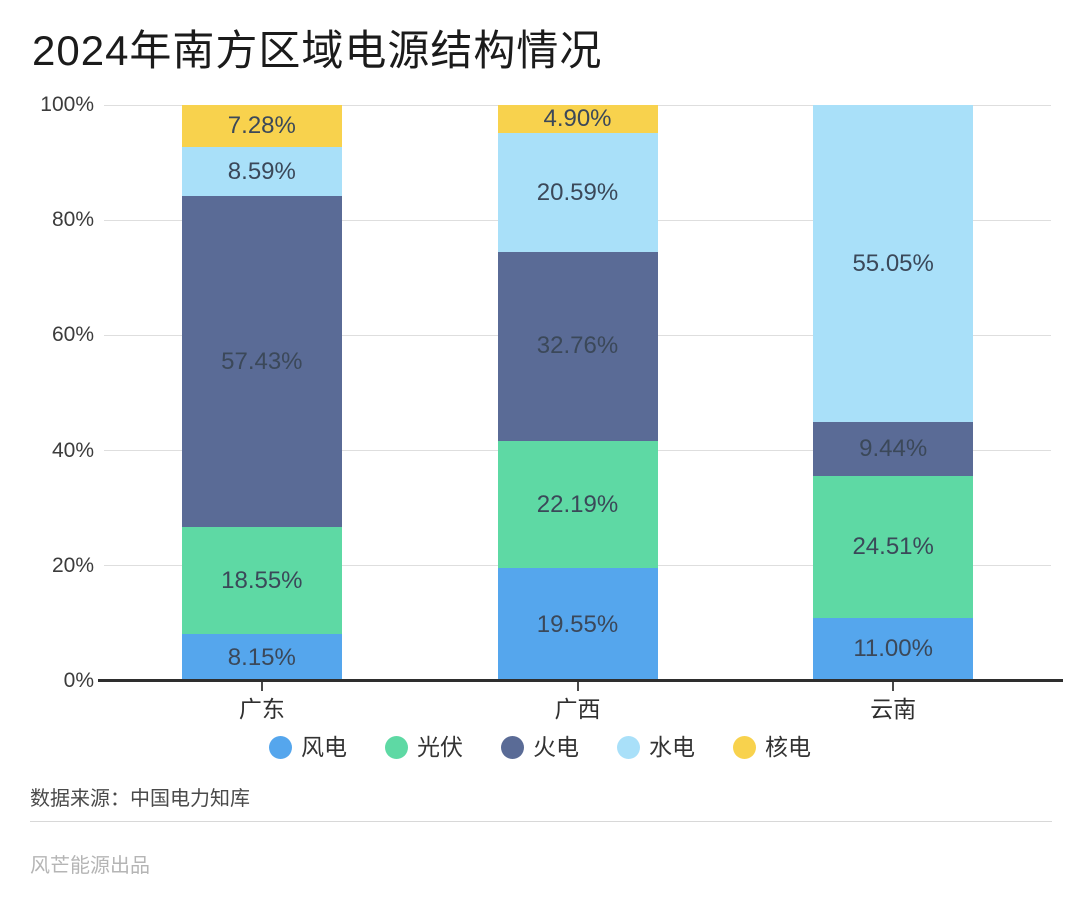  I want to click on y-tick-label: 20%, so click(72, 565).